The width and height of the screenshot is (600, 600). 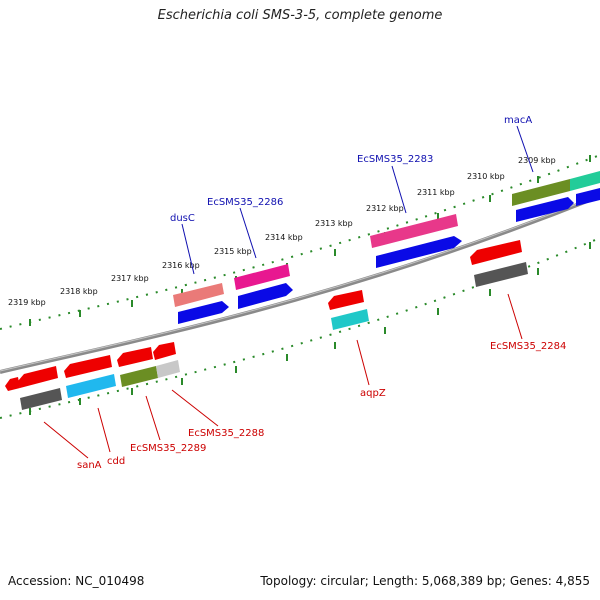 What do you see at coordinates (76, 581) in the screenshot?
I see `accession-info: Accession: NC_010498` at bounding box center [76, 581].